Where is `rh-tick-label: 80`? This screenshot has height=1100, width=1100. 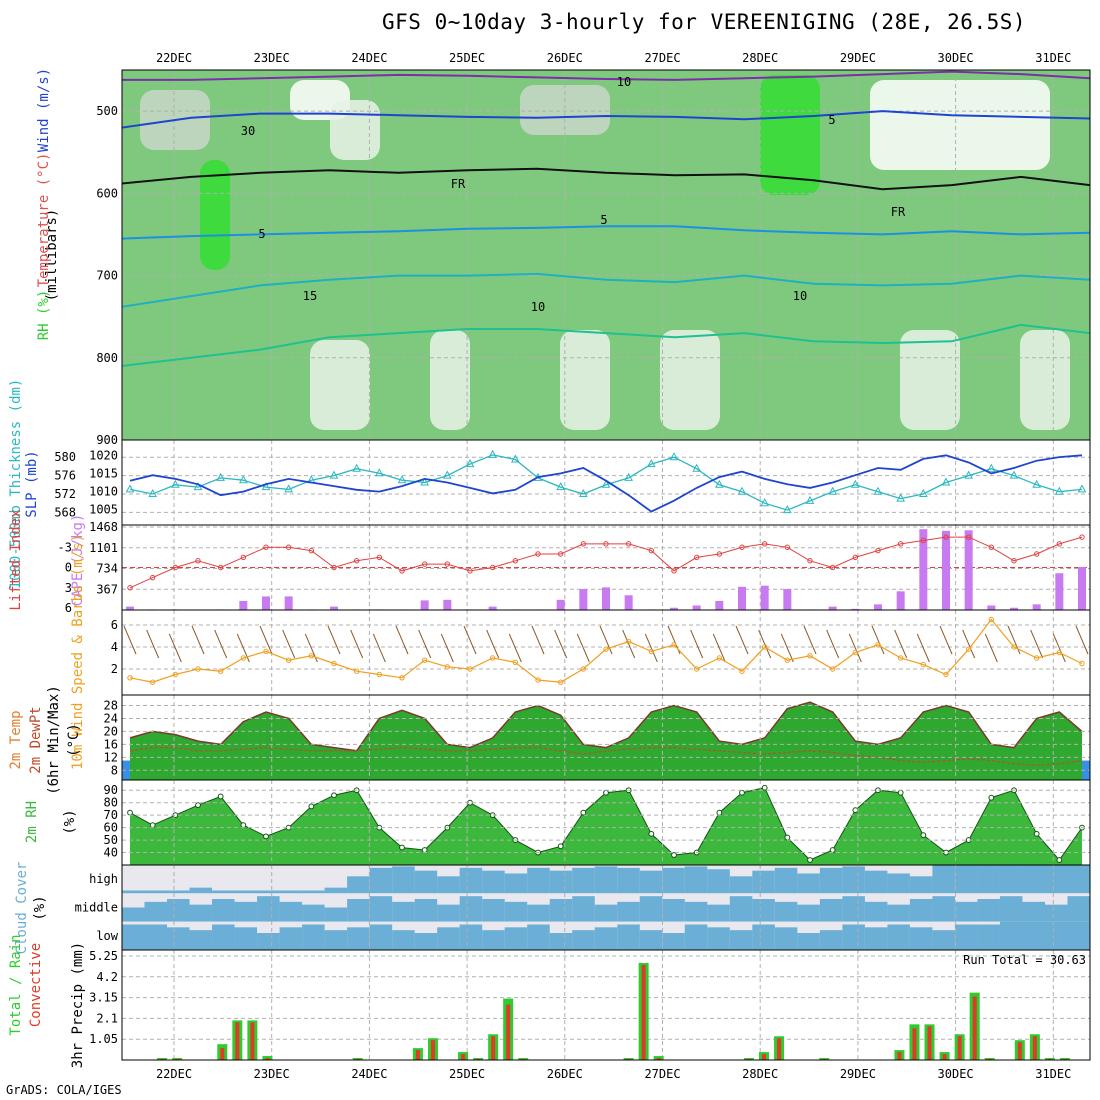
rh-tick-label: 80 is located at coordinates (111, 803).